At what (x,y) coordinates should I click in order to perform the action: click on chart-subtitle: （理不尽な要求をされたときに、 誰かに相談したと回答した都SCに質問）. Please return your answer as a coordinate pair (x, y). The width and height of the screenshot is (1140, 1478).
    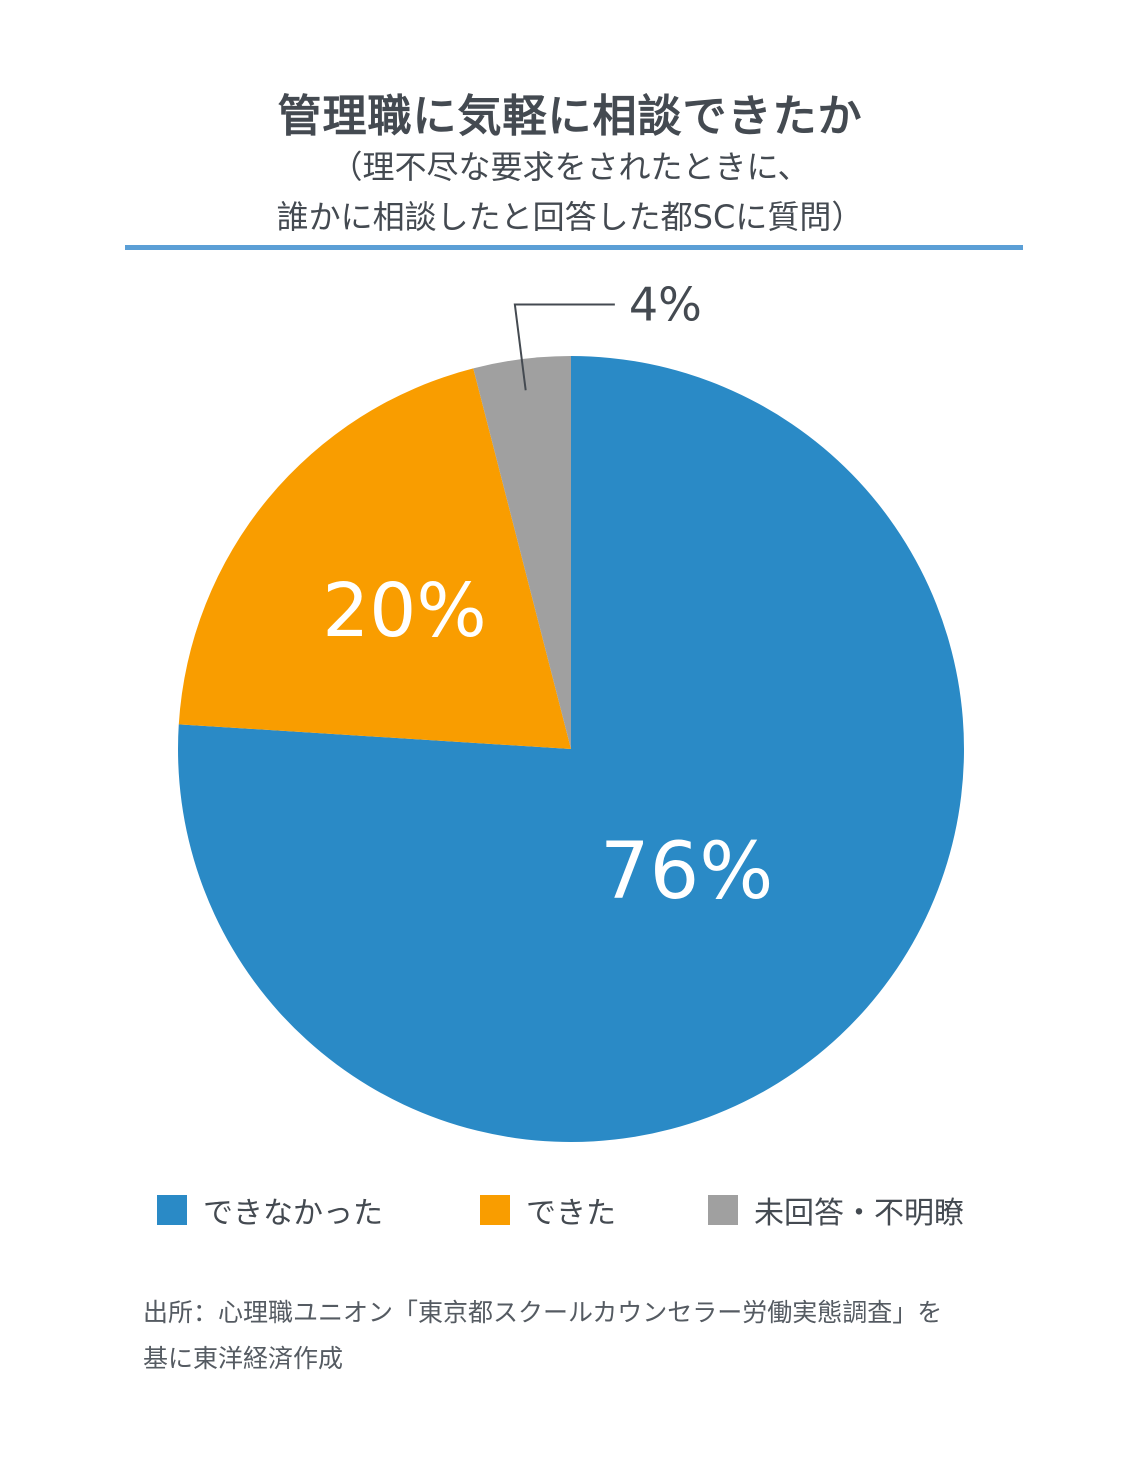
    Looking at the image, I should click on (570, 192).